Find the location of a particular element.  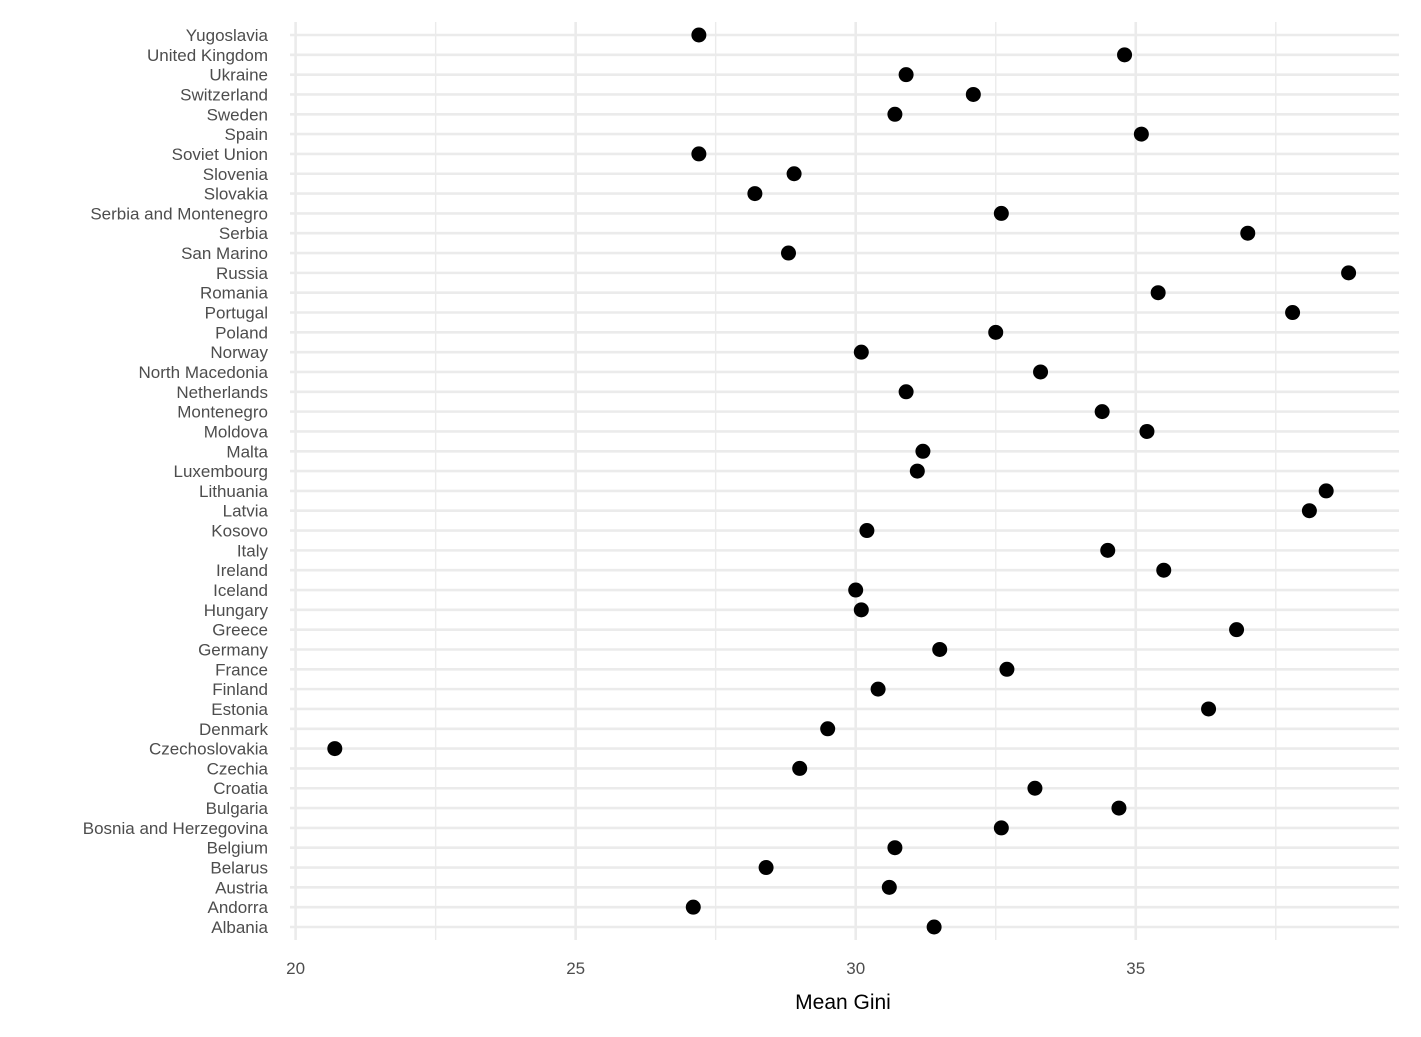

y-tick-label: Netherlands is located at coordinates (222, 392).